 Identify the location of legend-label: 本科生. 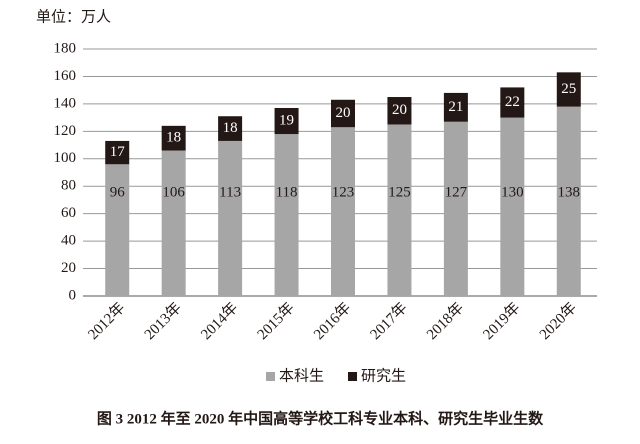
(301, 375).